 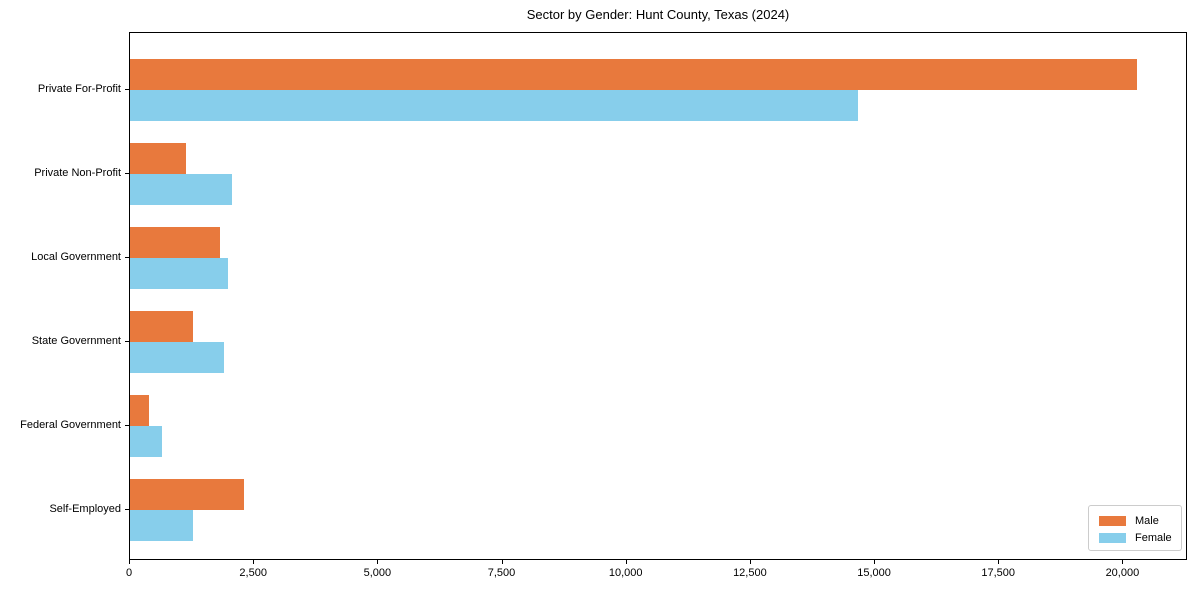 What do you see at coordinates (187, 494) in the screenshot?
I see `bar-male-self-employed` at bounding box center [187, 494].